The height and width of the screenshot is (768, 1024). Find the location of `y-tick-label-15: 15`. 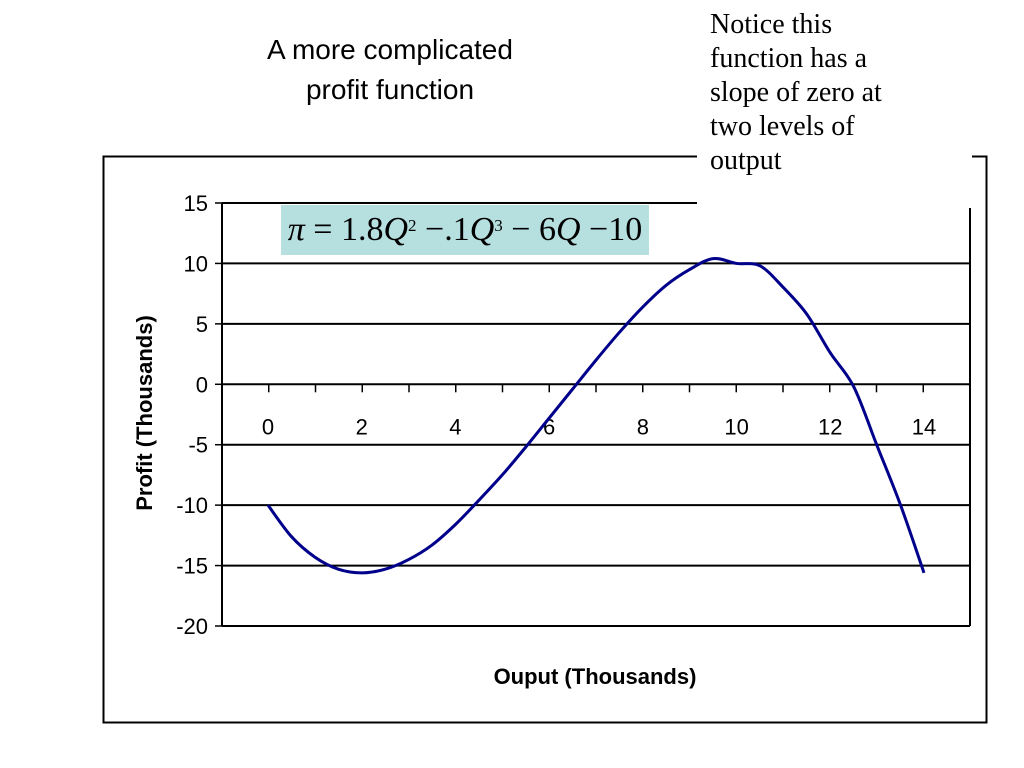

y-tick-label-15: 15 is located at coordinates (196, 203).